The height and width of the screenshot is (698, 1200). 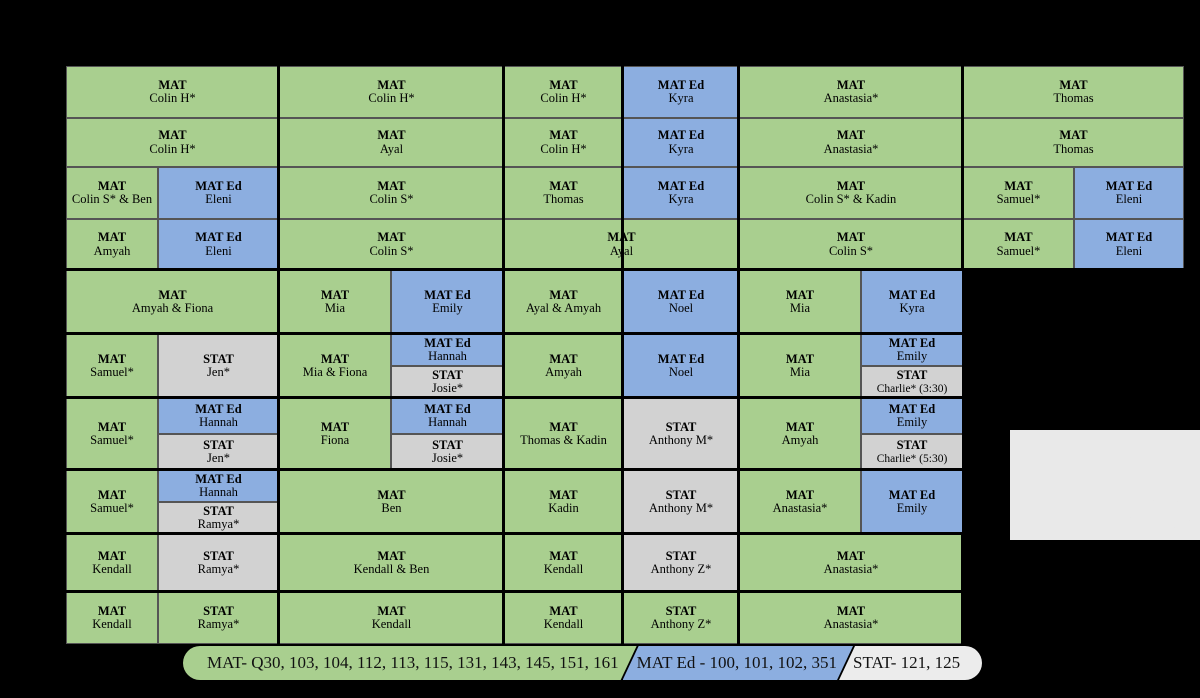 What do you see at coordinates (335, 366) in the screenshot?
I see `schedule-cell: MAT Mia & Fiona` at bounding box center [335, 366].